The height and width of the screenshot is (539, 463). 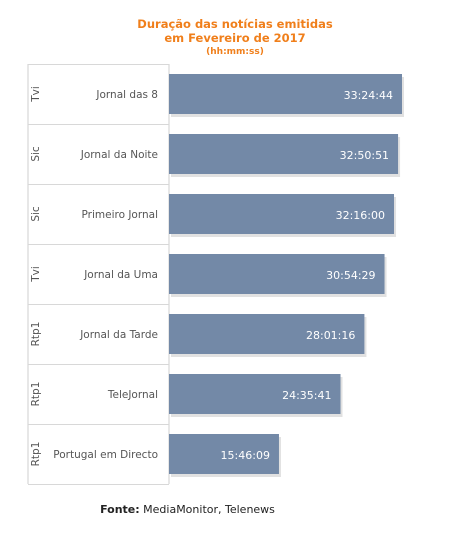 I want to click on title-line-2: em Fevereiro de 2017, so click(x=234, y=38).